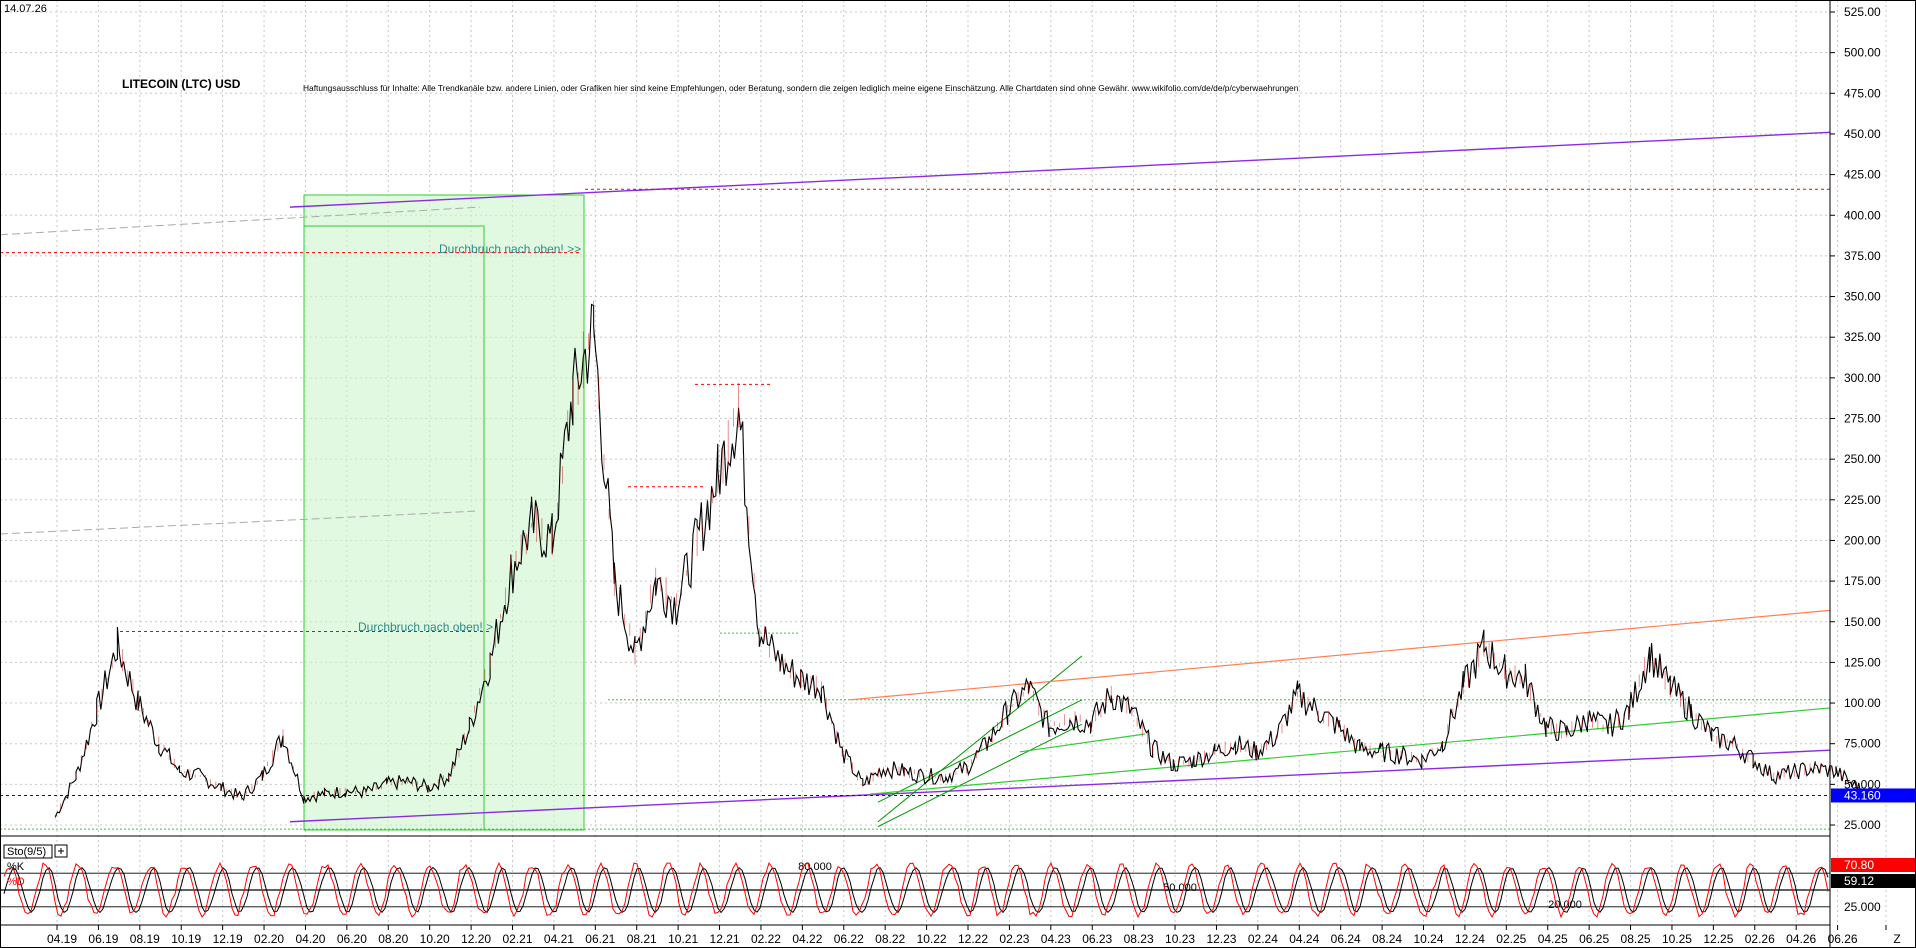 The image size is (1916, 948). Describe the element at coordinates (1862, 297) in the screenshot. I see `y-tick-label: 350.00` at that location.